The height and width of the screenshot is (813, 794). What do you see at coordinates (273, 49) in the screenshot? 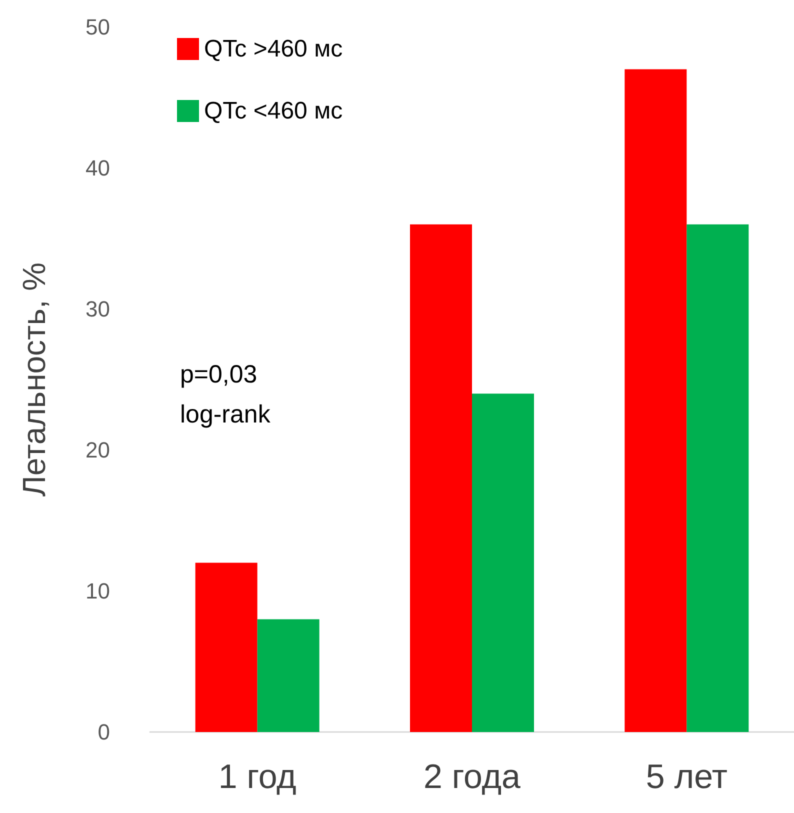
I see `legend-label: QTc >460 мс` at bounding box center [273, 49].